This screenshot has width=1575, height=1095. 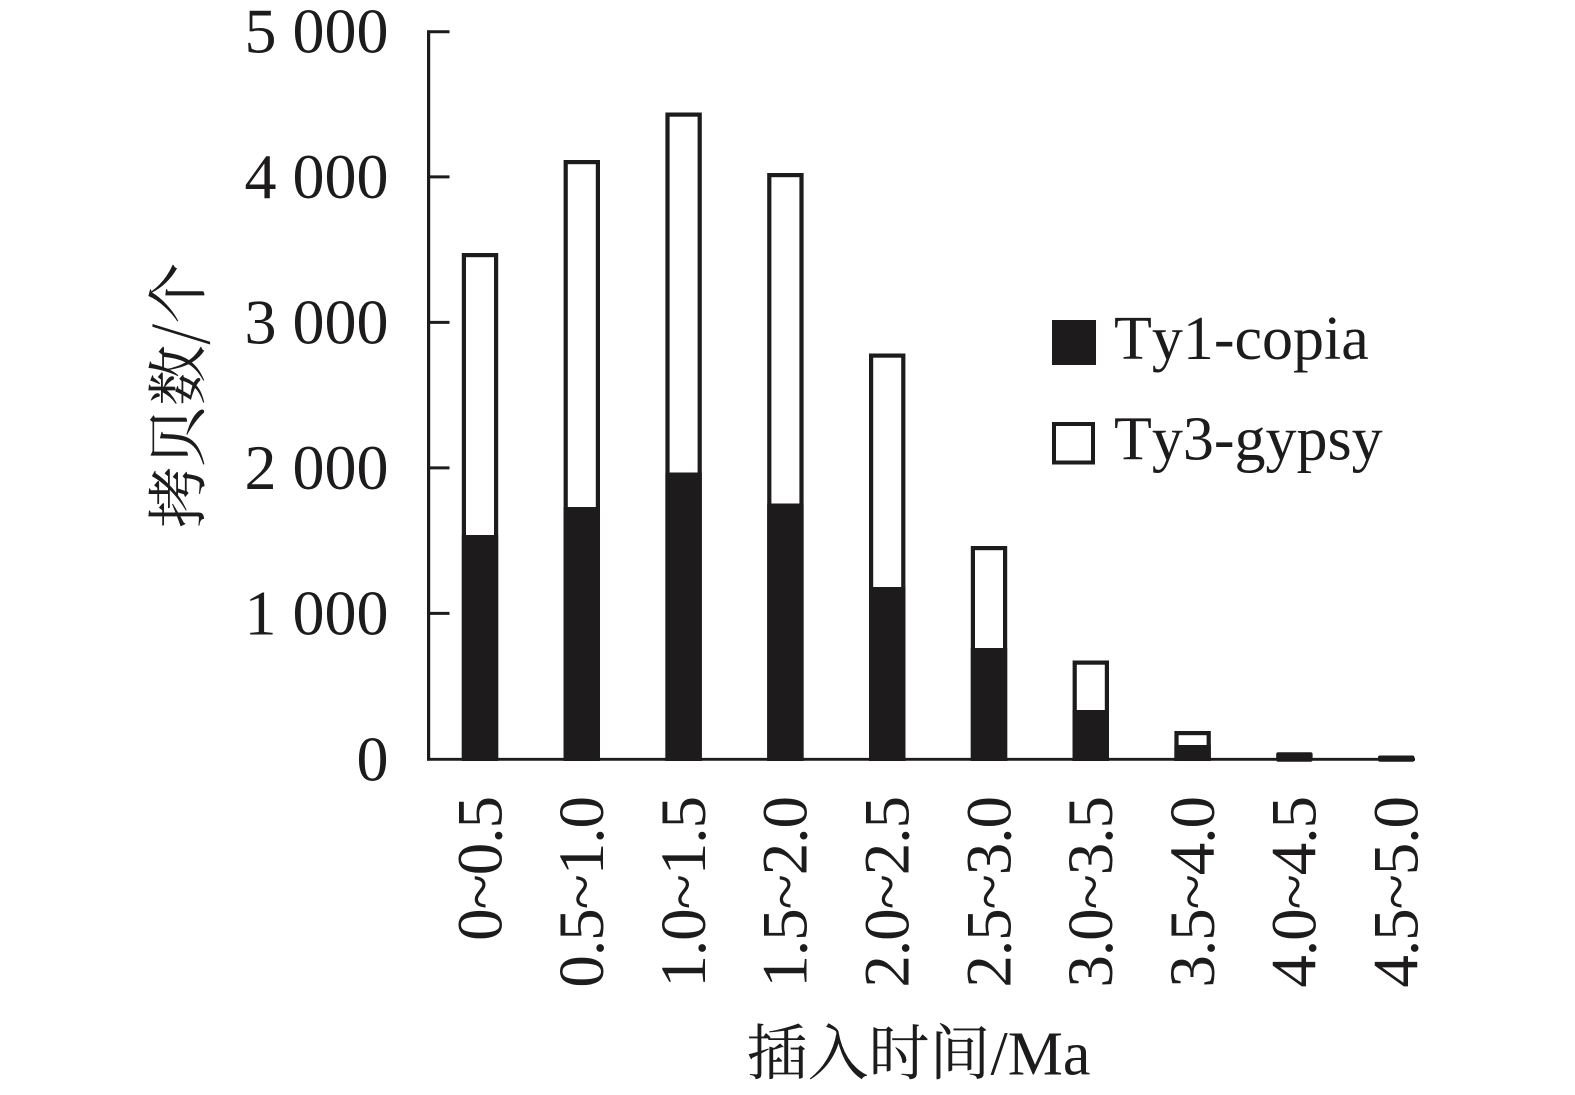 I want to click on svg-text: 3.0~3.5, so click(x=1091, y=892).